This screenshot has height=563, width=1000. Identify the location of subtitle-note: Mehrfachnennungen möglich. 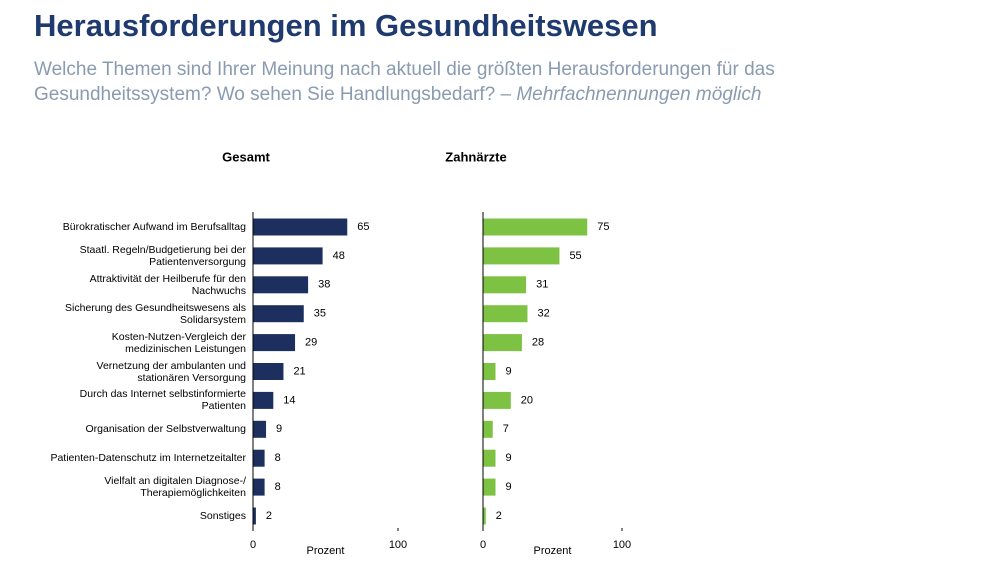
(639, 94).